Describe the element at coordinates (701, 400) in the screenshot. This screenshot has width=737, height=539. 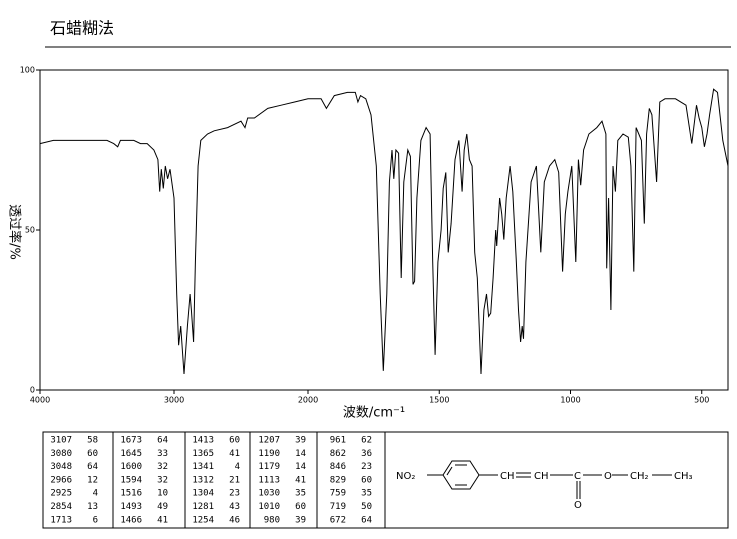
I see `x-tick-label: 500` at that location.